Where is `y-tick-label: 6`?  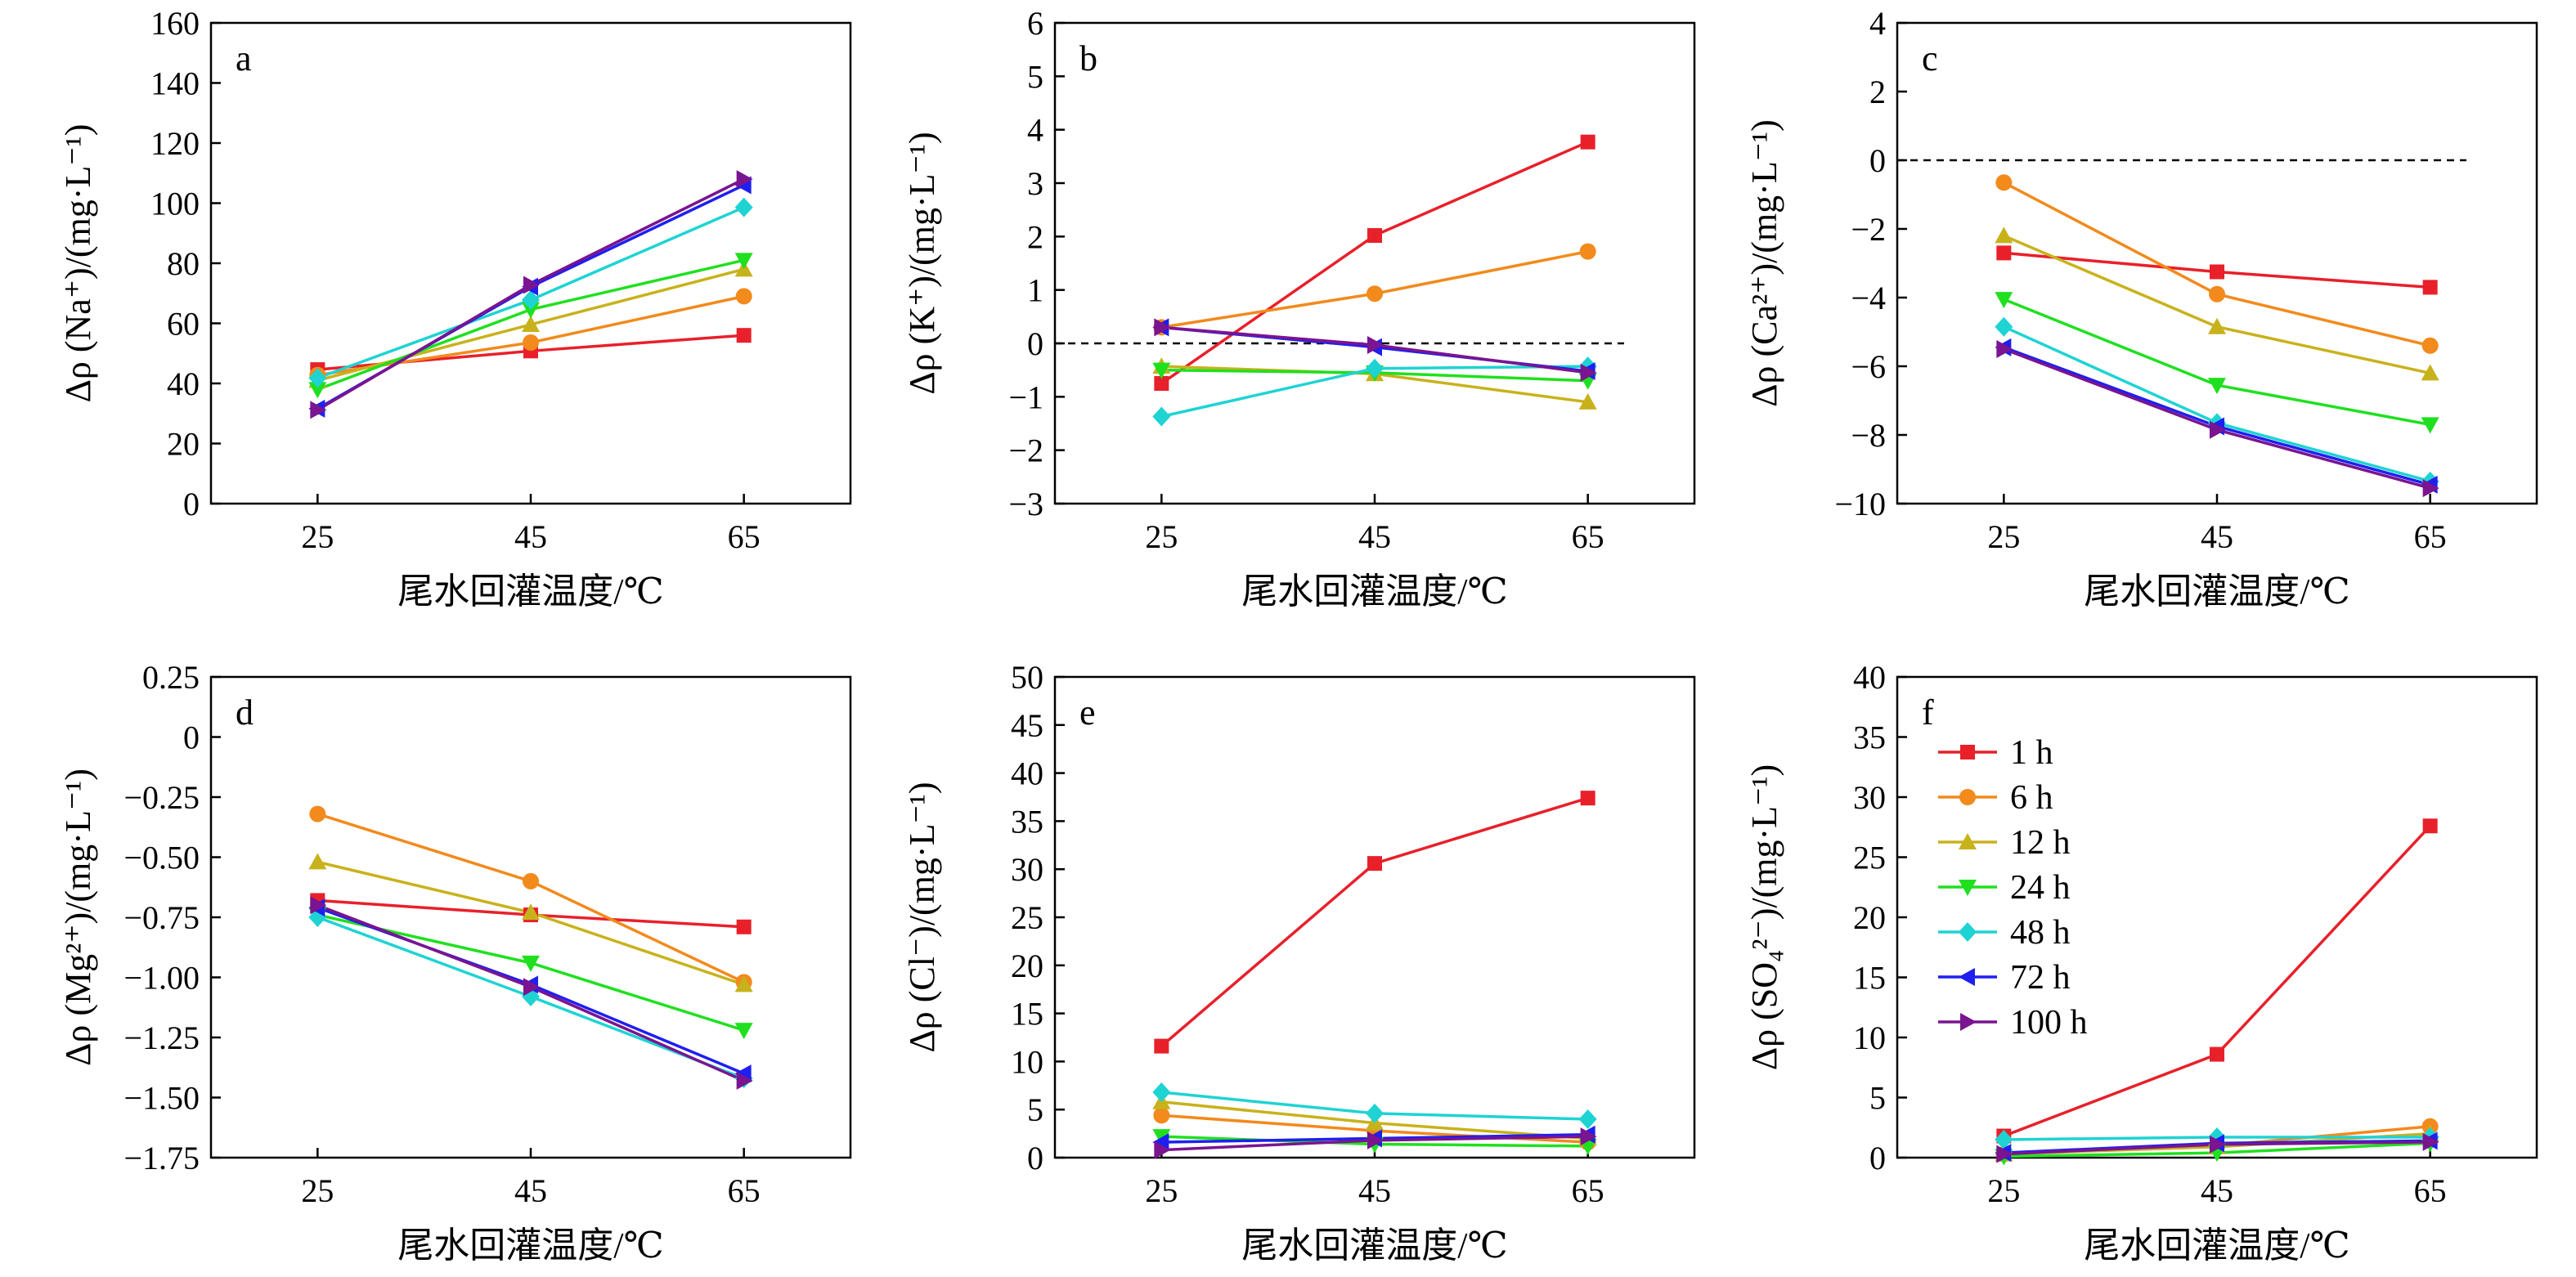 y-tick-label: 6 is located at coordinates (1035, 23).